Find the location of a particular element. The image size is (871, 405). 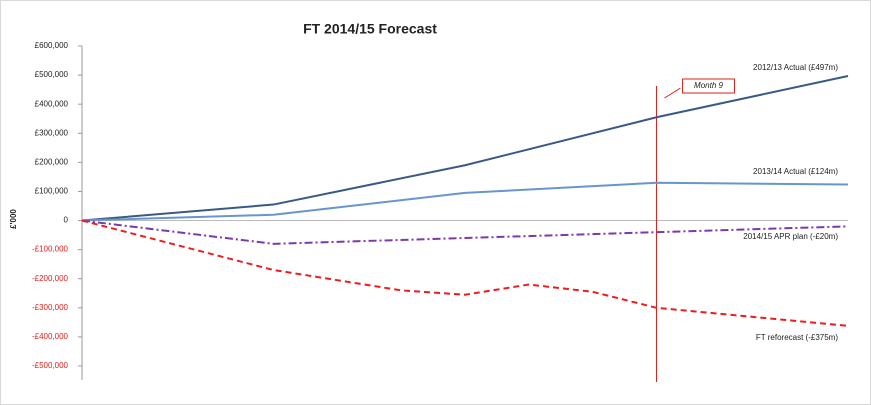

y-tick-label: -£300,000 is located at coordinates (50, 307).